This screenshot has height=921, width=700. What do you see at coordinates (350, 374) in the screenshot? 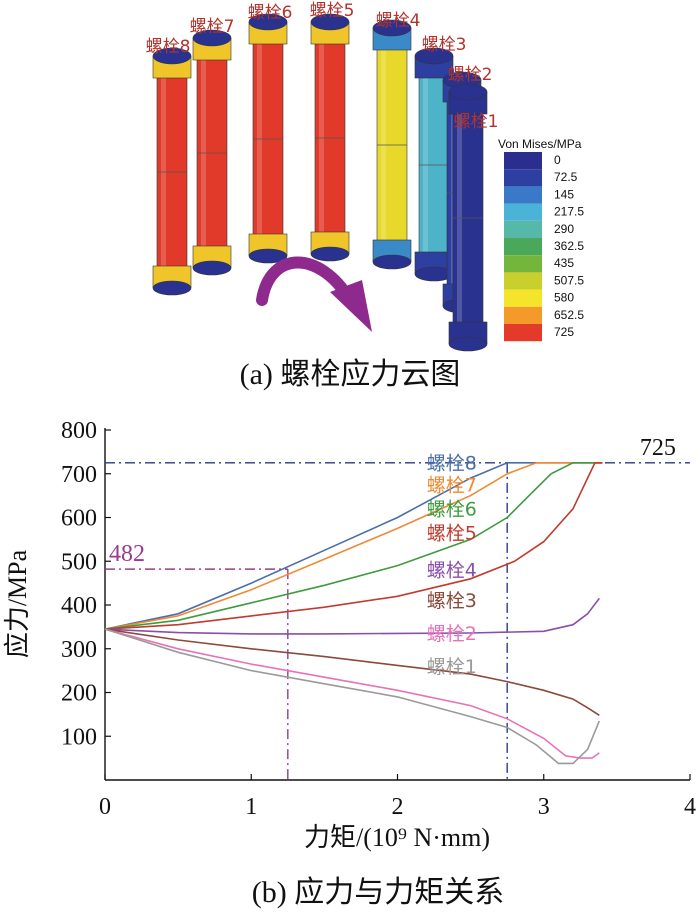
I see `caption-a: (a) 螺栓应力云图` at bounding box center [350, 374].